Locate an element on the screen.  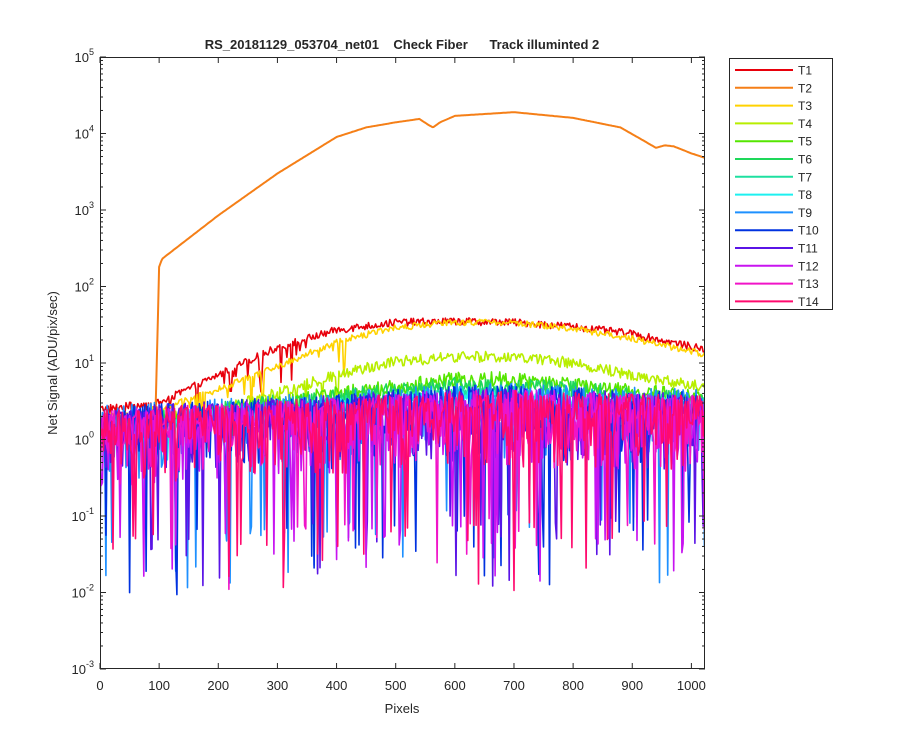
y-tick-label: 10⁻² is located at coordinates (83, 592).